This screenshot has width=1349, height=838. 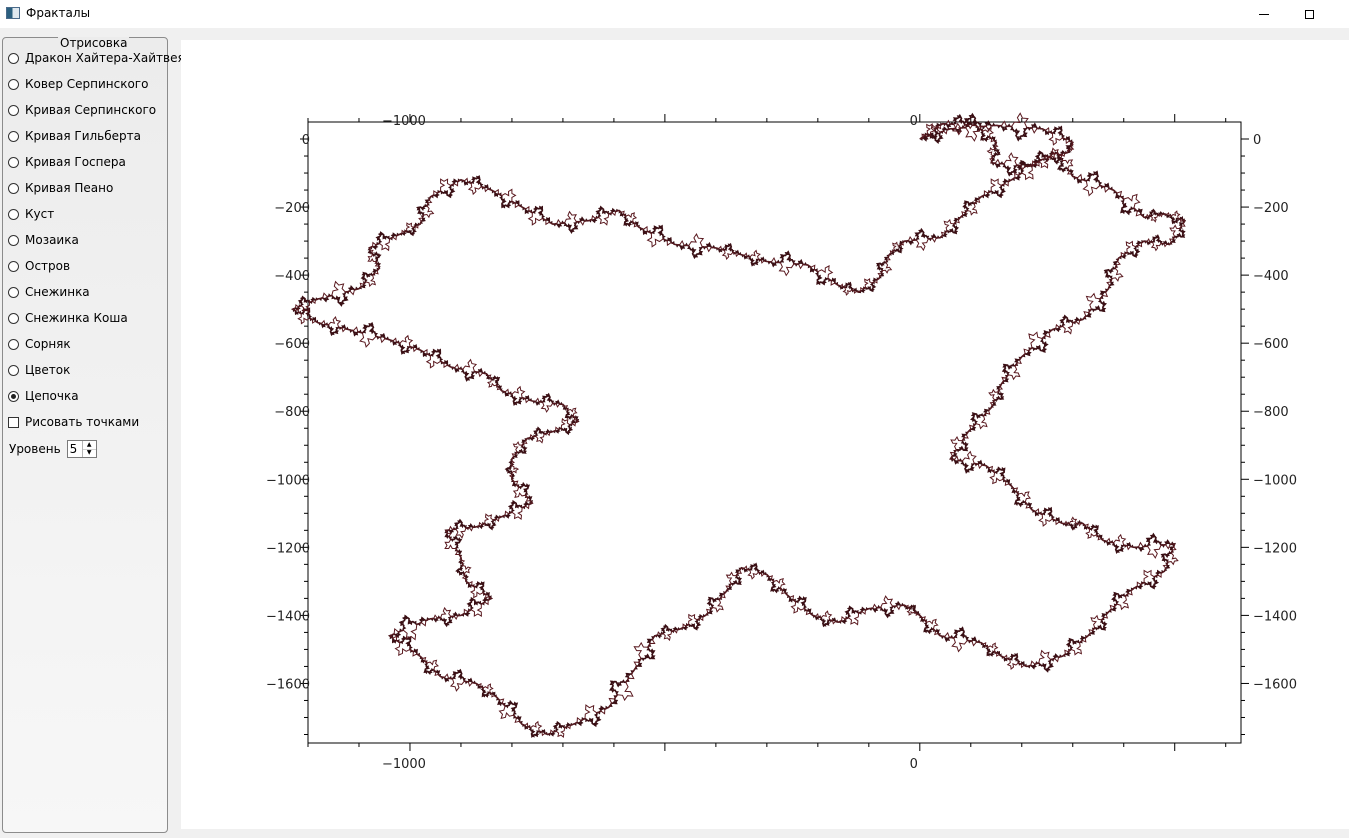 I want to click on spin-down-icon: ▼, so click(x=89, y=453).